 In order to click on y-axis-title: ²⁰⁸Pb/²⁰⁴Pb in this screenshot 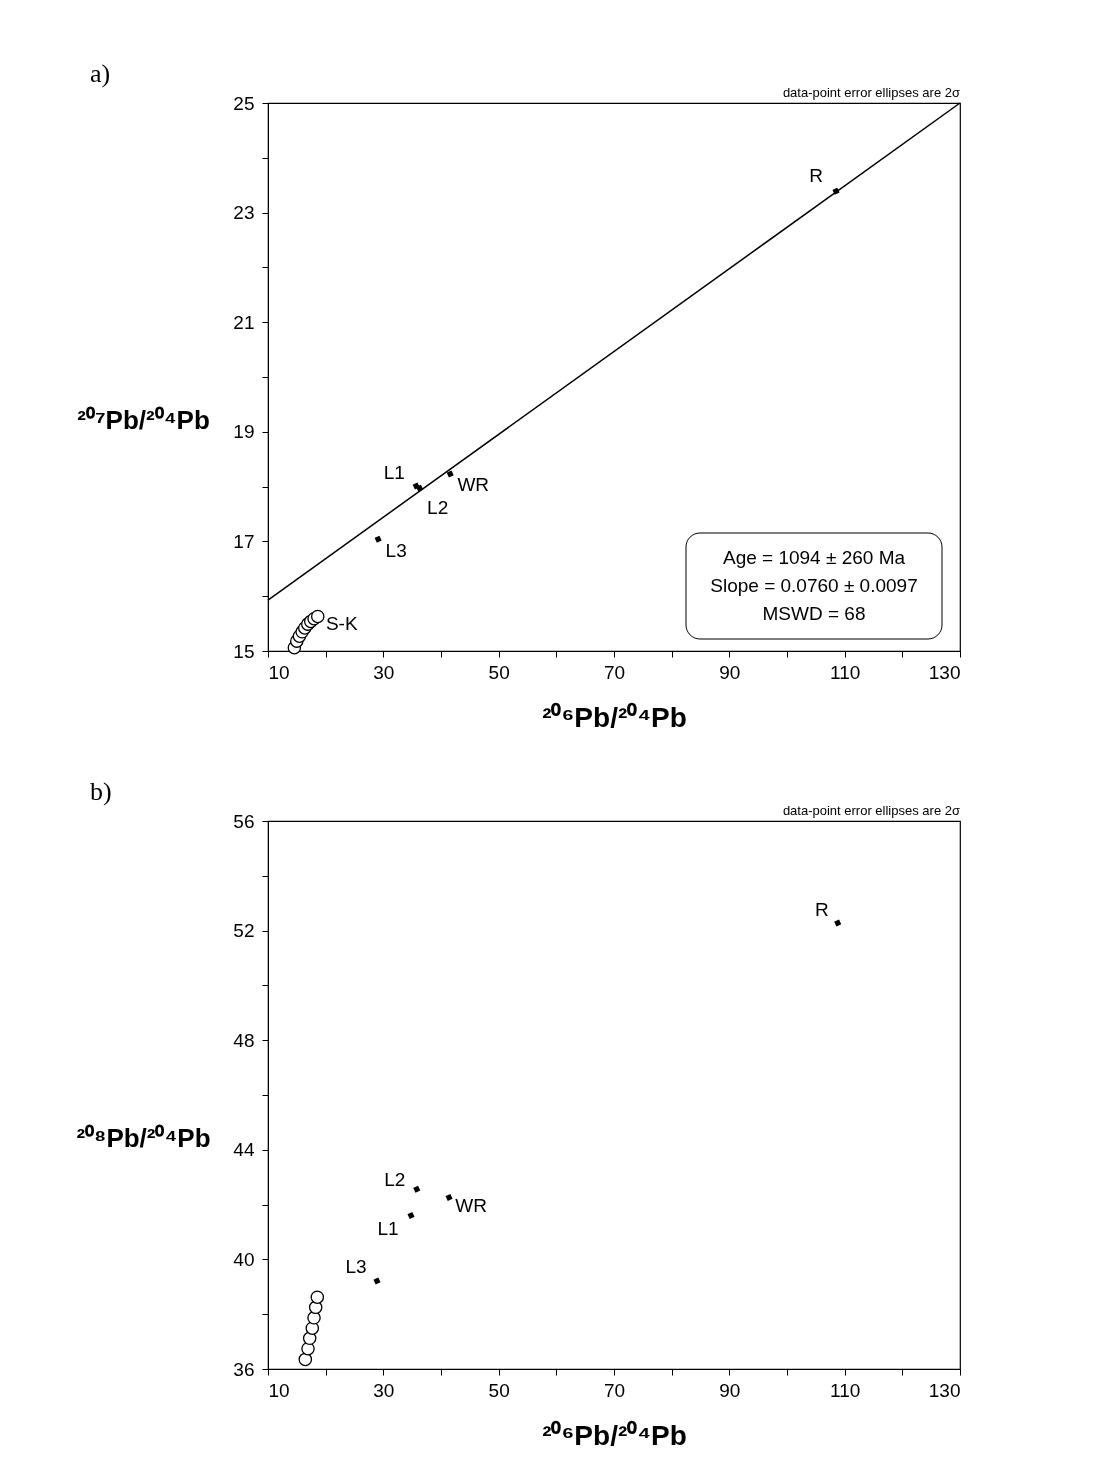, I will do `click(143, 1138)`.